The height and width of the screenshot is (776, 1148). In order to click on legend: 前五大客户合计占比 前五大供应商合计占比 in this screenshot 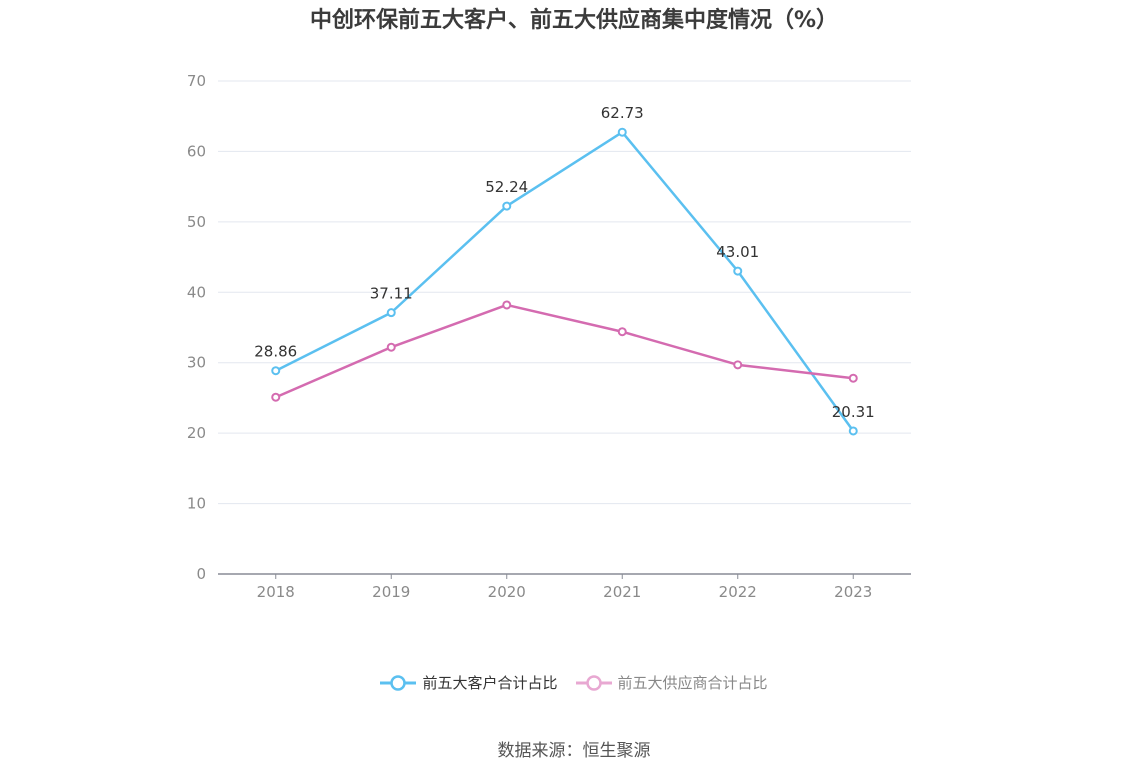, I will do `click(574, 682)`.